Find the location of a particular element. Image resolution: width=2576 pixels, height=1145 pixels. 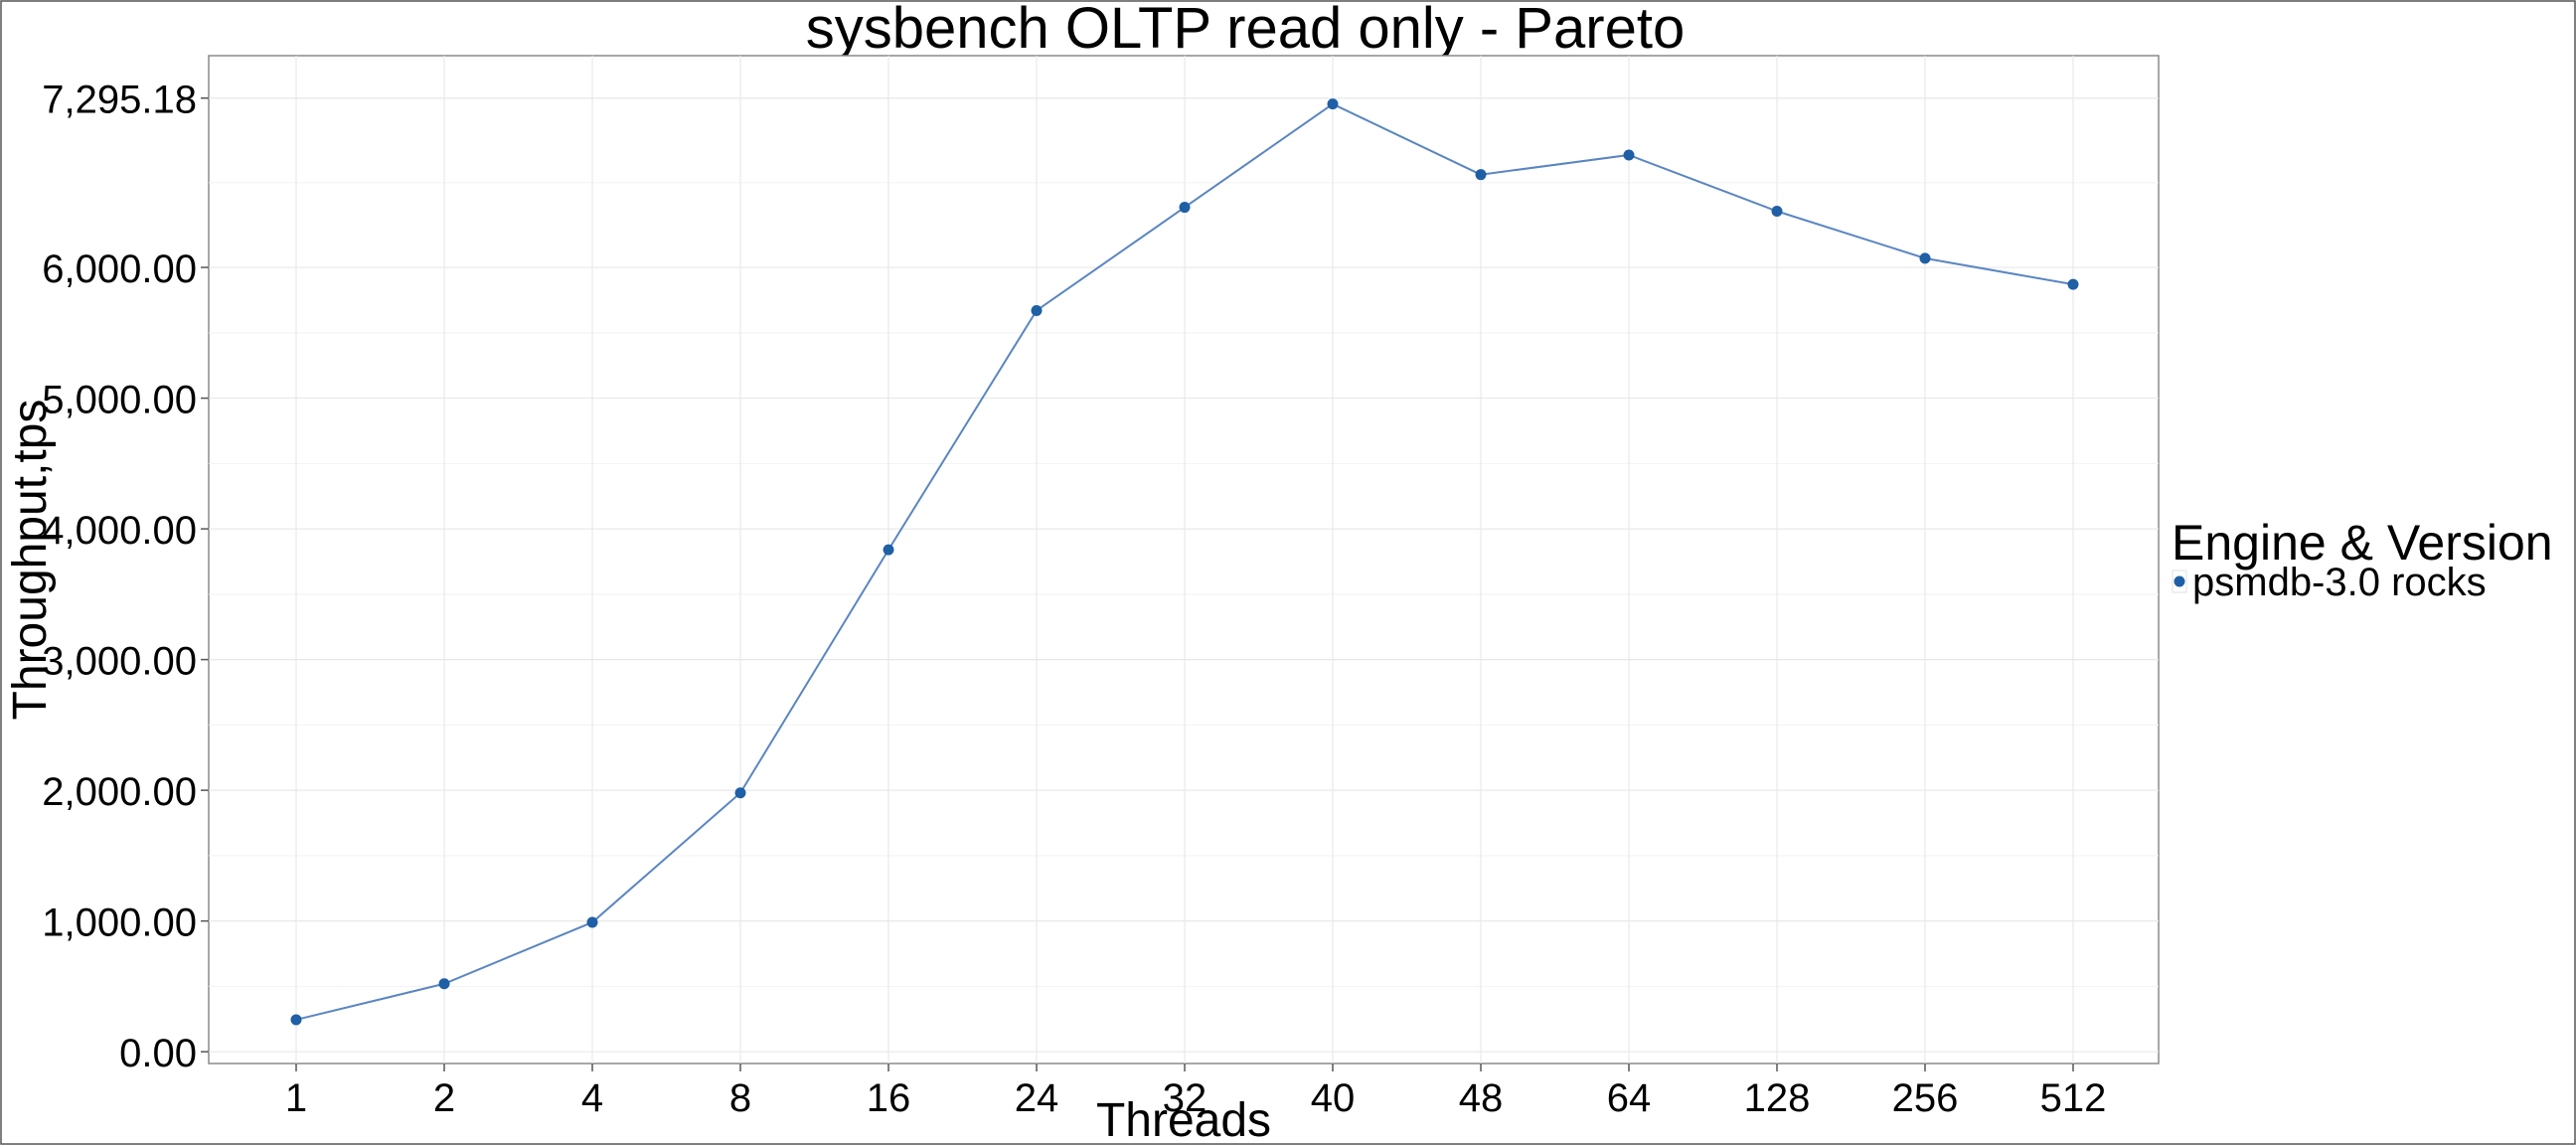

y-tick-label: 5,000.00 is located at coordinates (119, 401).